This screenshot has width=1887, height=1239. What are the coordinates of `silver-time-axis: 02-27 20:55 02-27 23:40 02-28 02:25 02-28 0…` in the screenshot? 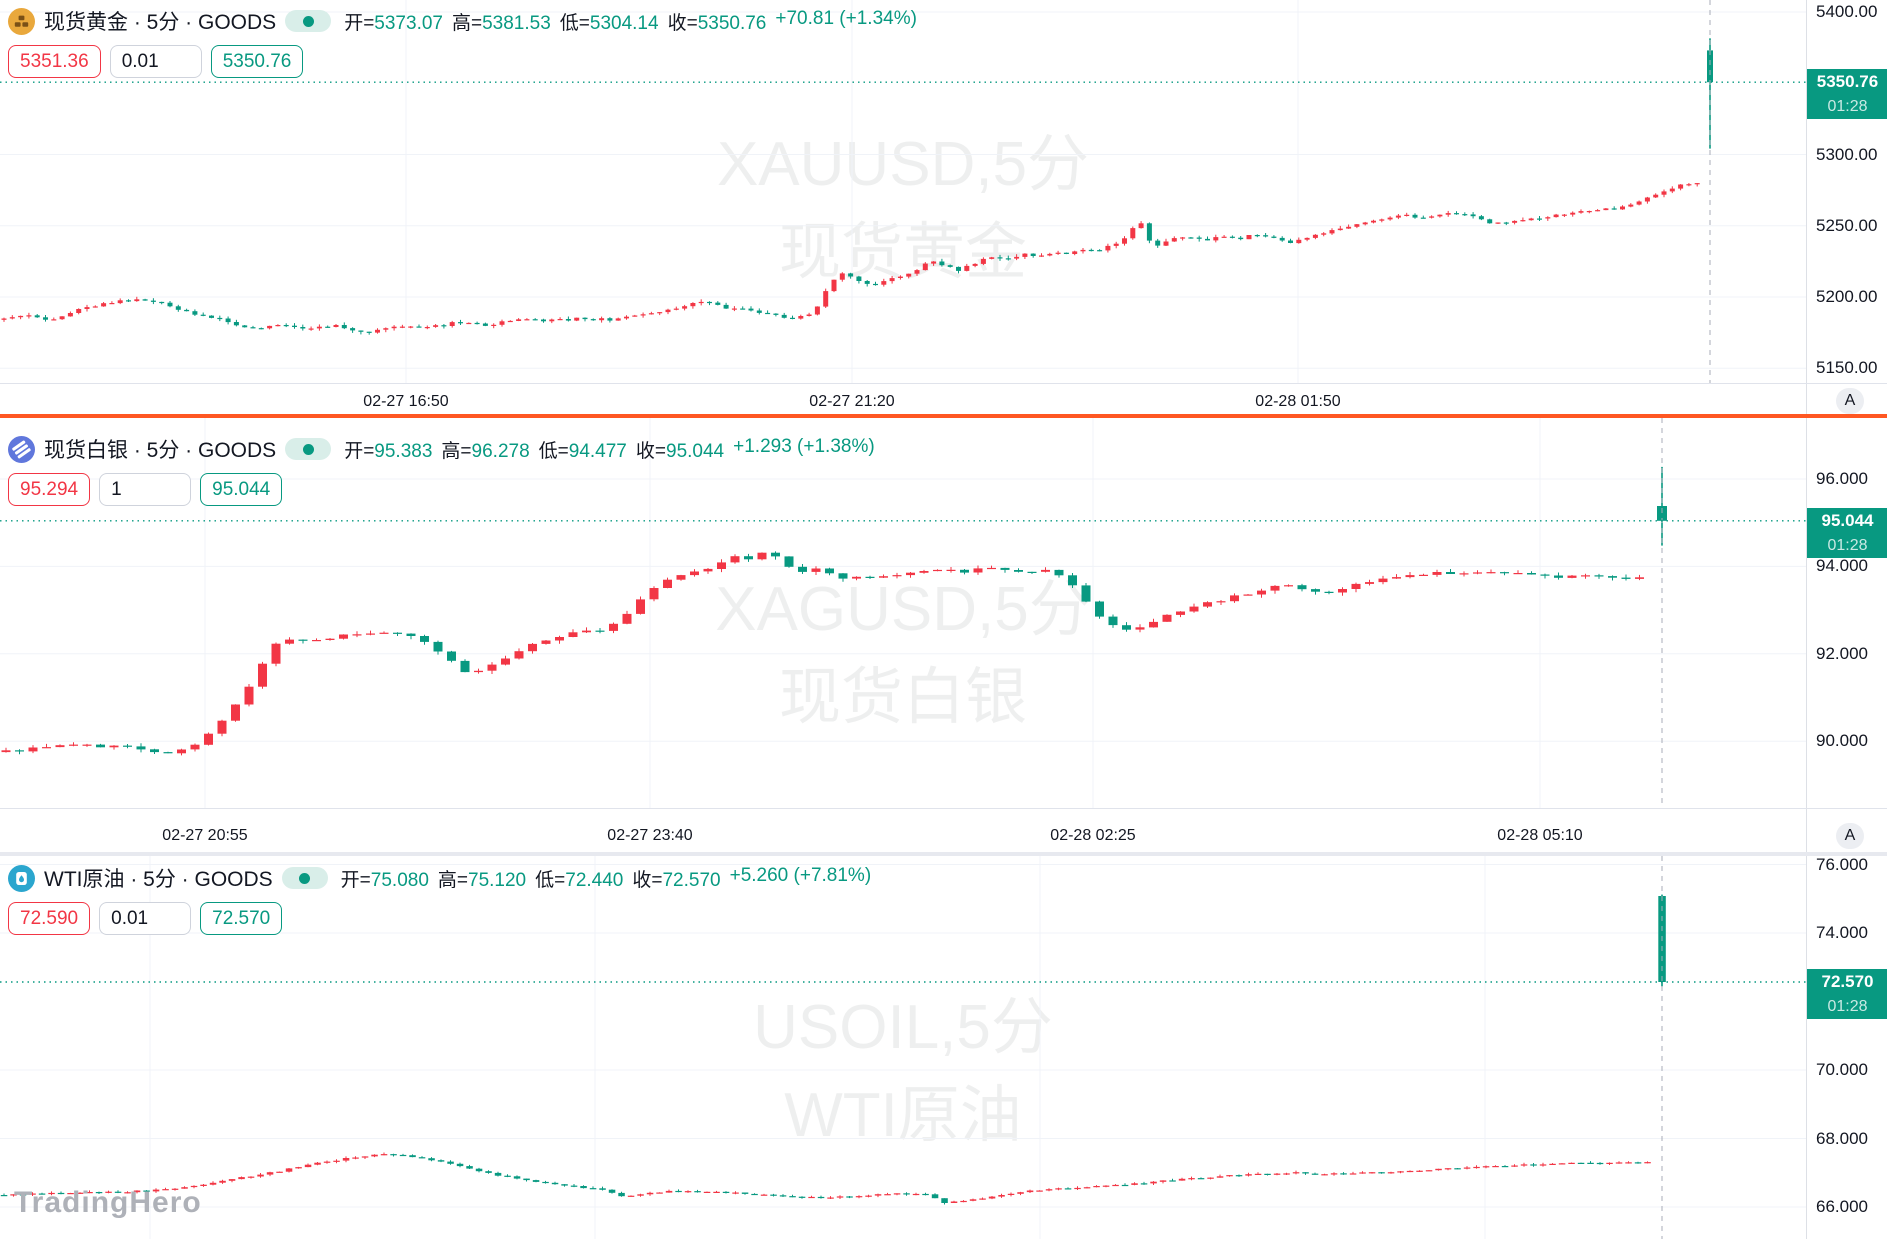 It's located at (943, 830).